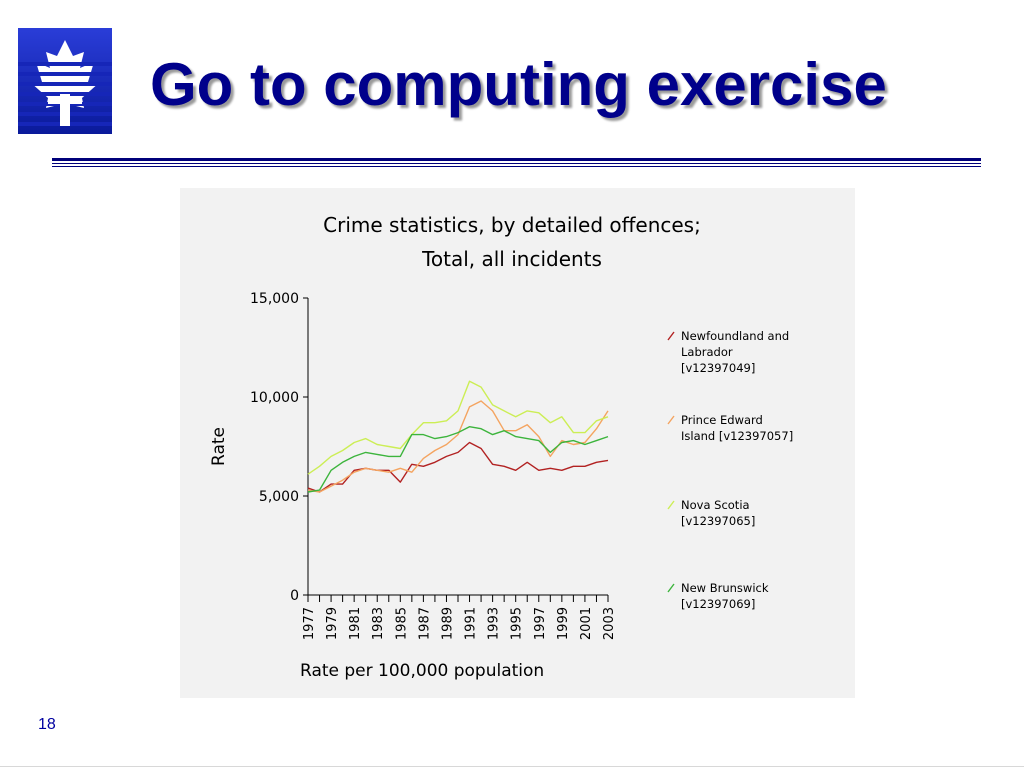  What do you see at coordinates (517, 623) in the screenshot?
I see `x-tick-label: 1995` at bounding box center [517, 623].